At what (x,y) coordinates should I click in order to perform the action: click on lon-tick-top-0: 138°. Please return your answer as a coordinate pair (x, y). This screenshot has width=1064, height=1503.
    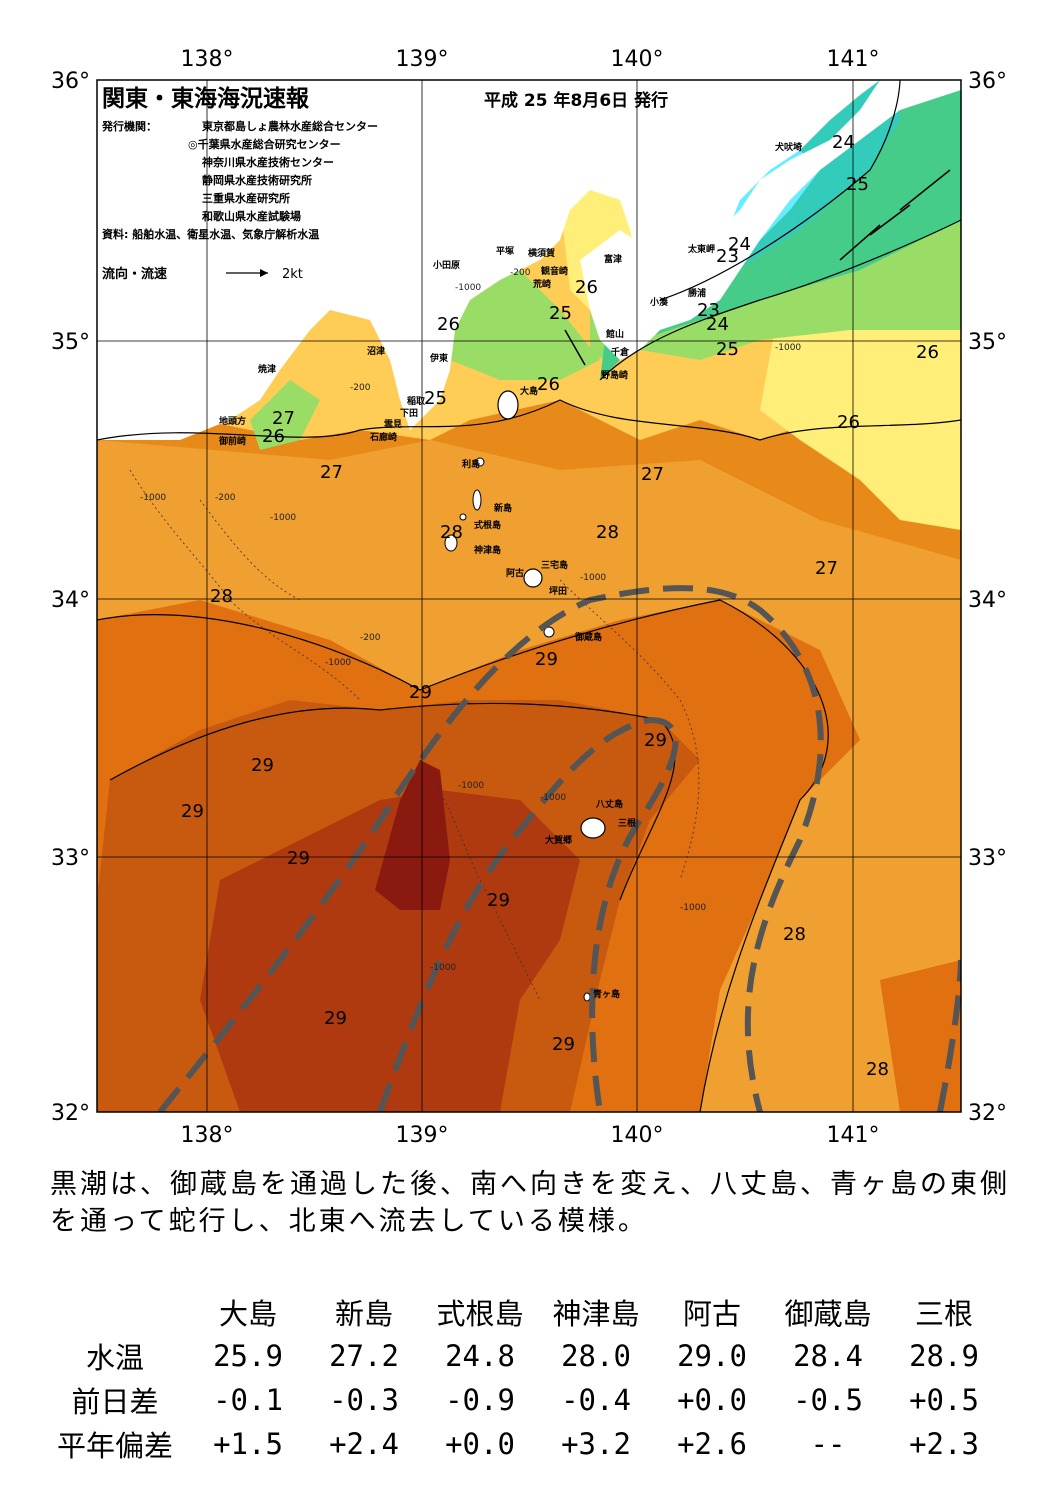
    Looking at the image, I should click on (207, 59).